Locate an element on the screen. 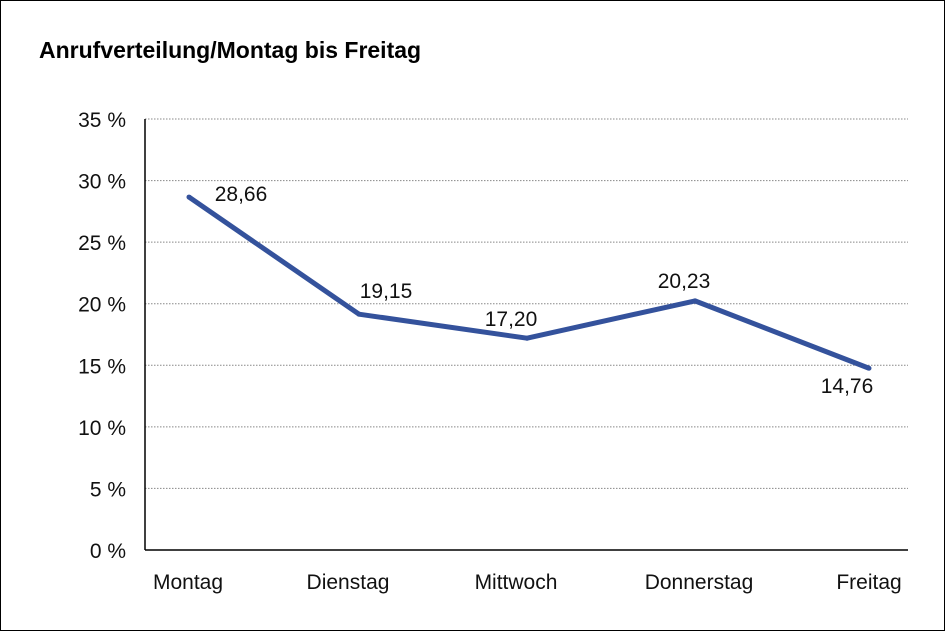 This screenshot has width=945, height=631. chart-title: Anrufverteilung/Montag bis Freitag is located at coordinates (230, 50).